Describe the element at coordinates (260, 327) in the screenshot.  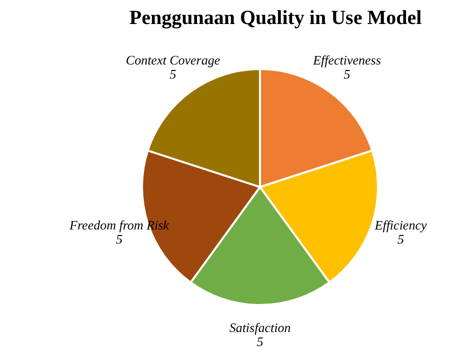
I see `slice-label: Satisfaction` at that location.